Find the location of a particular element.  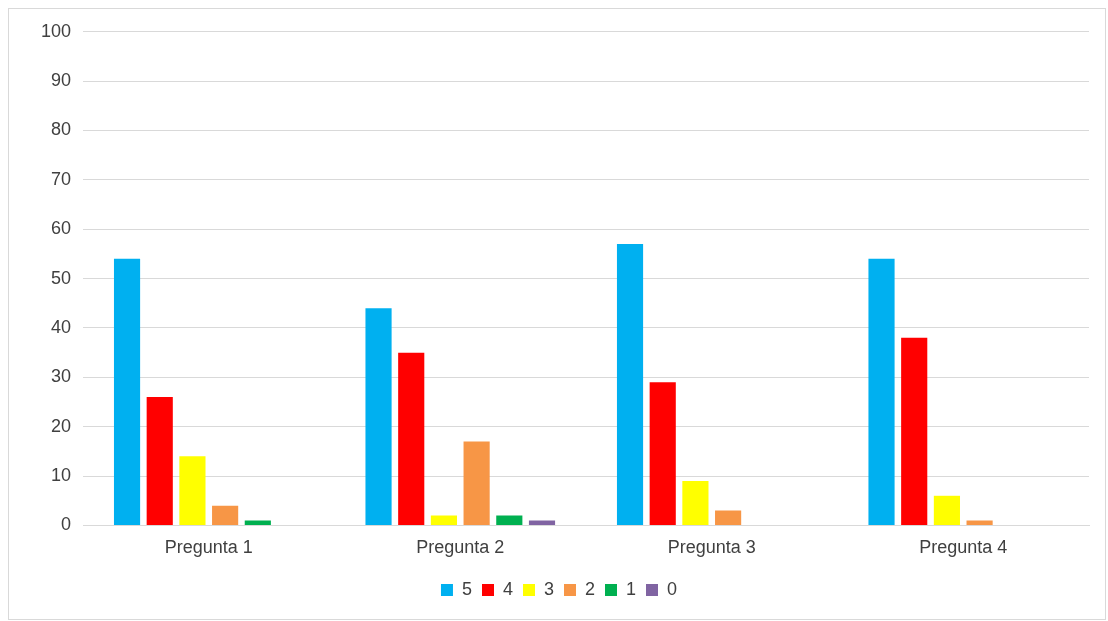

x-tick-label: Pregunta 1 is located at coordinates (208, 547).